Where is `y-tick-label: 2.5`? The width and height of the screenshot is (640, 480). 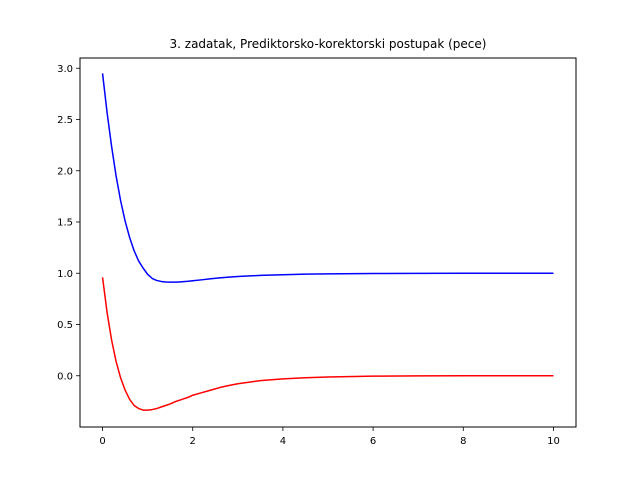
y-tick-label: 2.5 is located at coordinates (65, 120).